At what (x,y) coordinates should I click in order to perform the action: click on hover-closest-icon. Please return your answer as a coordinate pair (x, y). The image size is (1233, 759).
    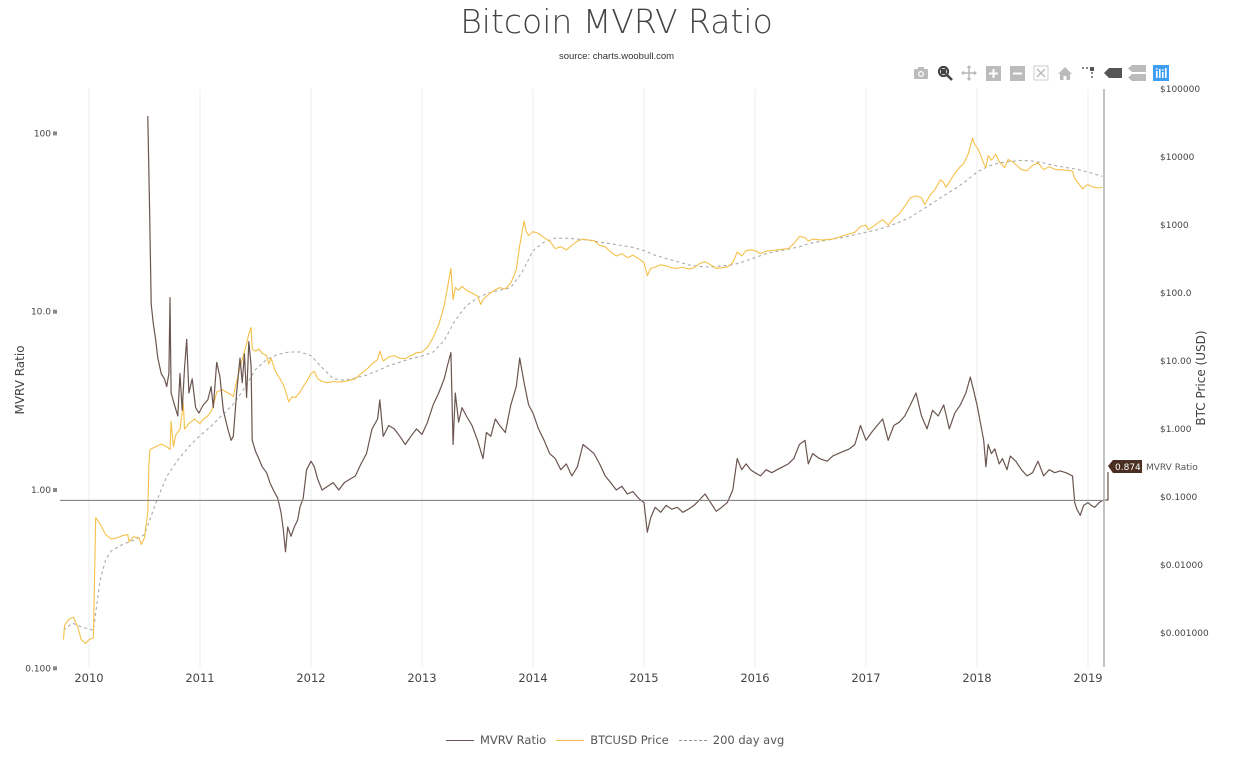
    Looking at the image, I should click on (1113, 73).